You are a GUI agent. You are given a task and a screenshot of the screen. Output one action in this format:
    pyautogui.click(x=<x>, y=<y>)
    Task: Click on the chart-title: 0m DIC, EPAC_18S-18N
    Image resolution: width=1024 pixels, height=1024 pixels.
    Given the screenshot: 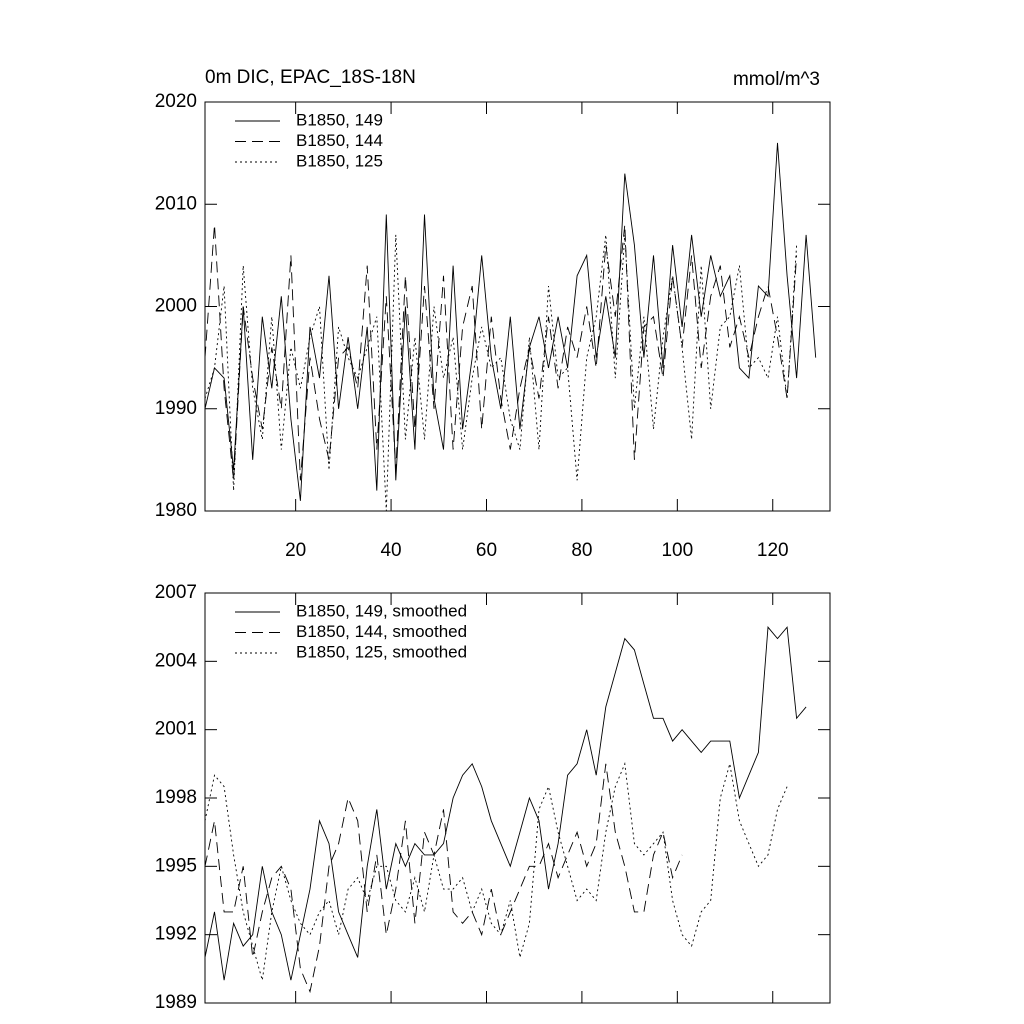 What is the action you would take?
    pyautogui.click(x=310, y=77)
    